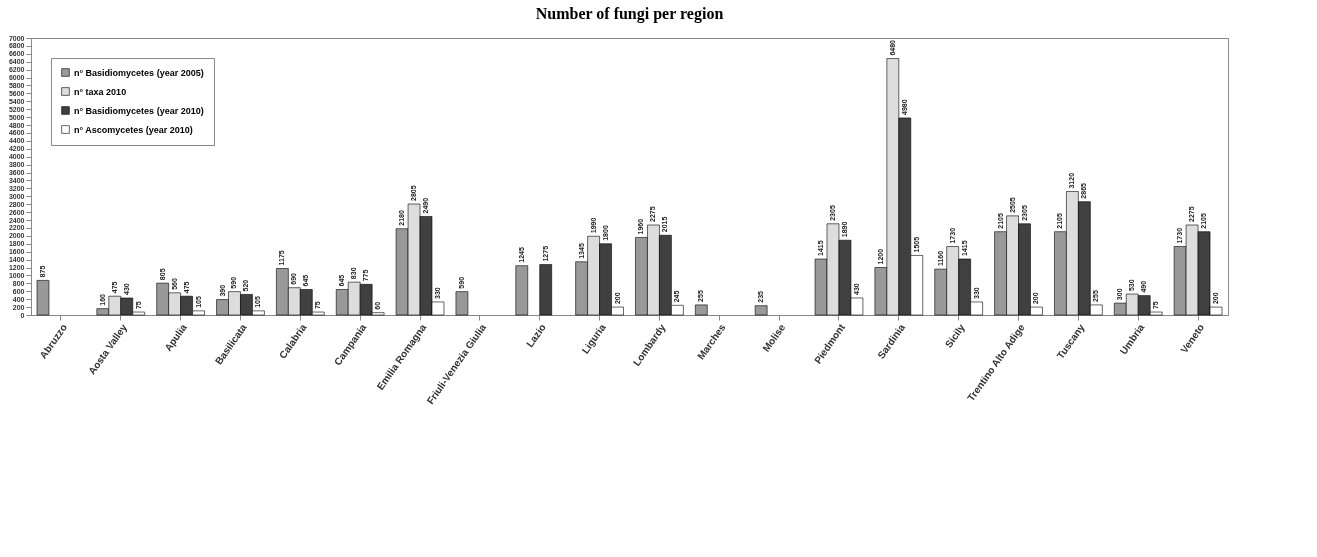 This screenshot has width=1317, height=557. I want to click on chart-title: Number of fungi per region, so click(629, 14).